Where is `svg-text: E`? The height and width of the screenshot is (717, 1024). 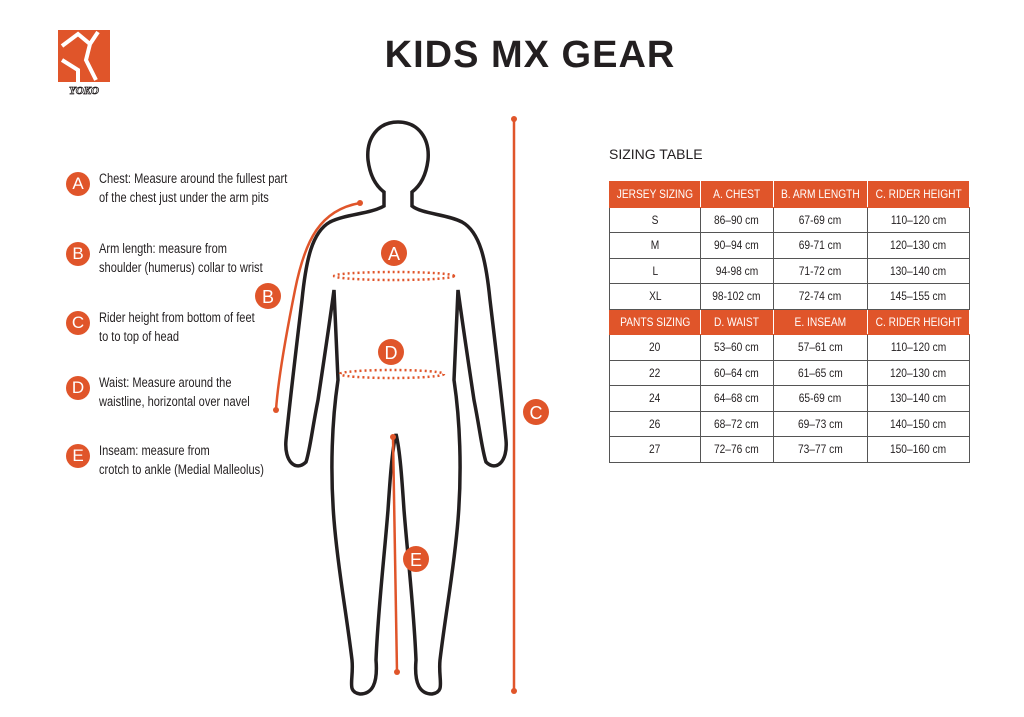 svg-text: E is located at coordinates (416, 560).